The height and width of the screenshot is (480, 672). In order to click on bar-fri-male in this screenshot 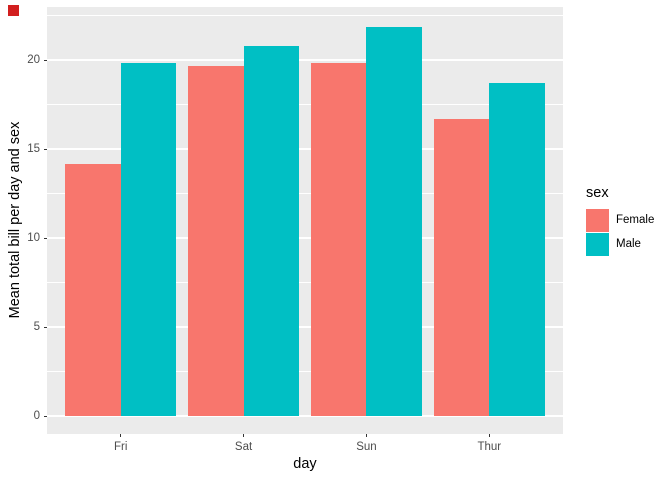, I will do `click(148, 239)`.